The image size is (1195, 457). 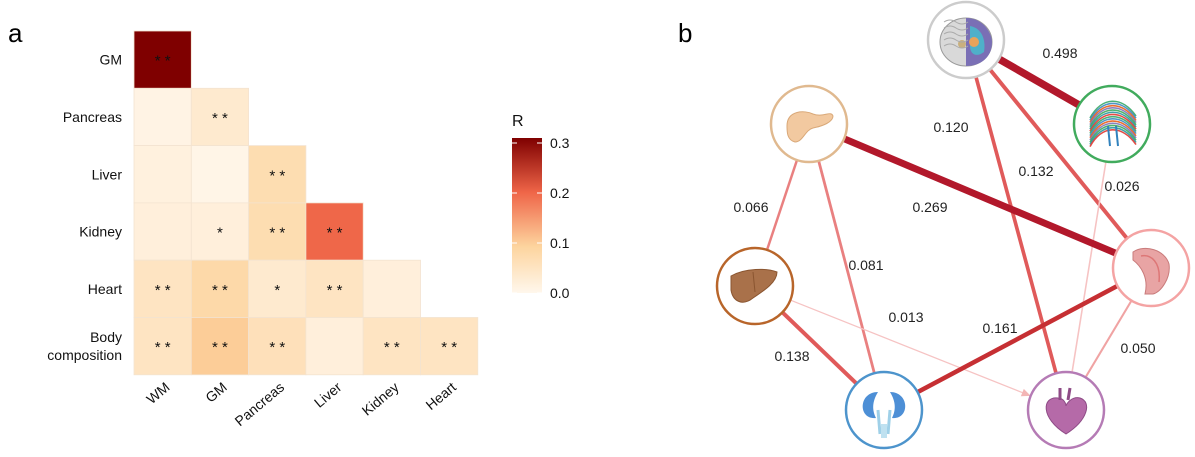 What do you see at coordinates (527, 215) in the screenshot?
I see `colorbar` at bounding box center [527, 215].